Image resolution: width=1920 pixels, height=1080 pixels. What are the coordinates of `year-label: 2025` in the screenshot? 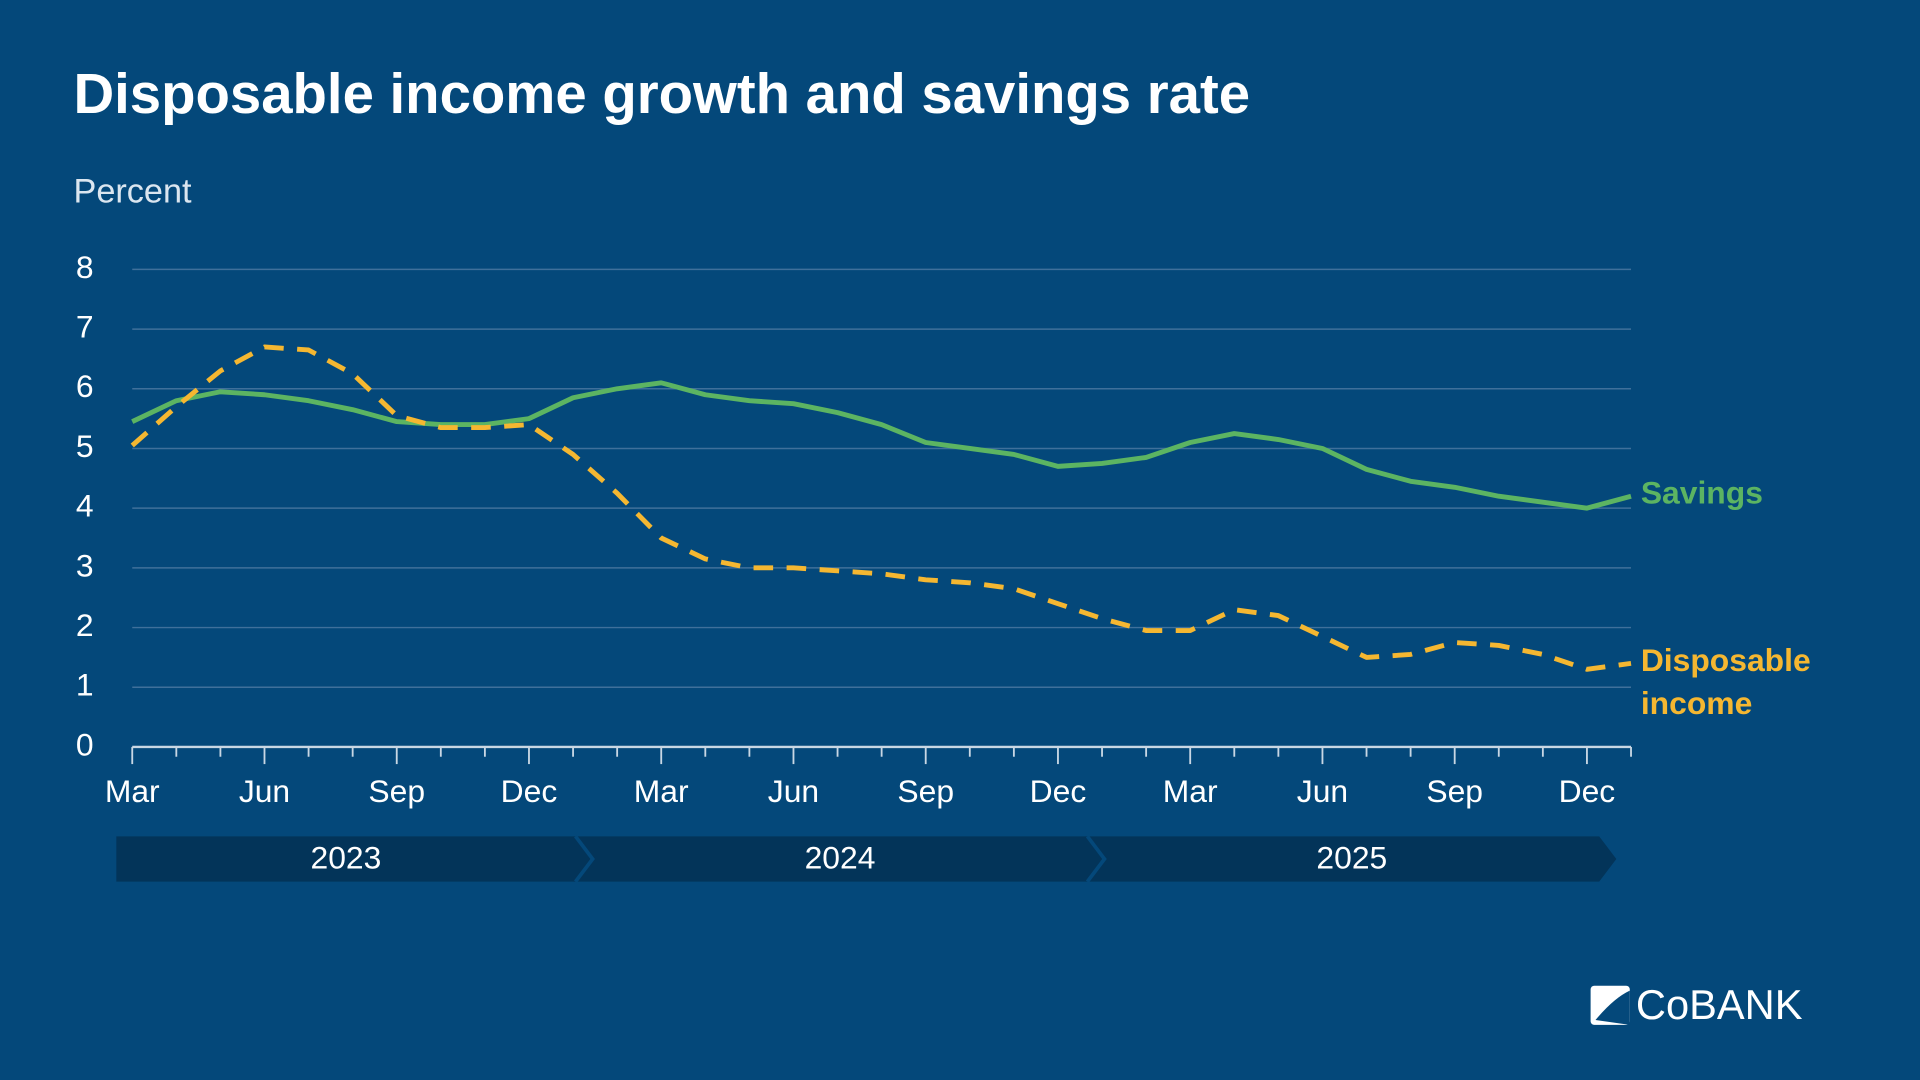 It's located at (1351, 858).